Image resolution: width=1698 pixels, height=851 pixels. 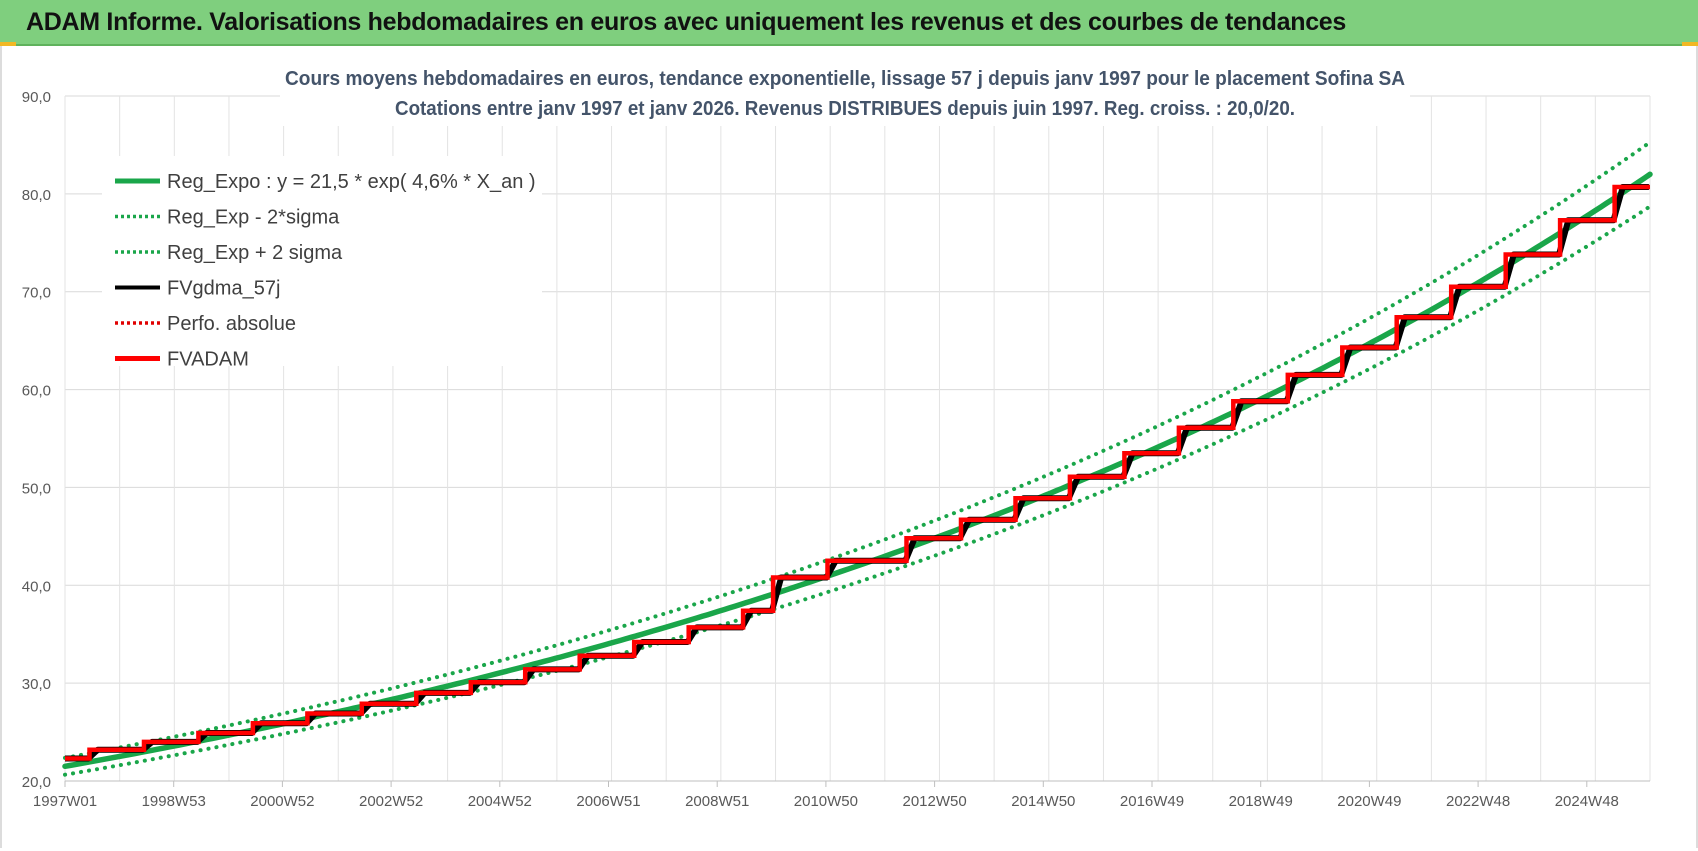 What do you see at coordinates (351, 182) in the screenshot?
I see `legend-label: Reg_Expo : y = 21,5 * exp( 4,6% * X_an )` at bounding box center [351, 182].